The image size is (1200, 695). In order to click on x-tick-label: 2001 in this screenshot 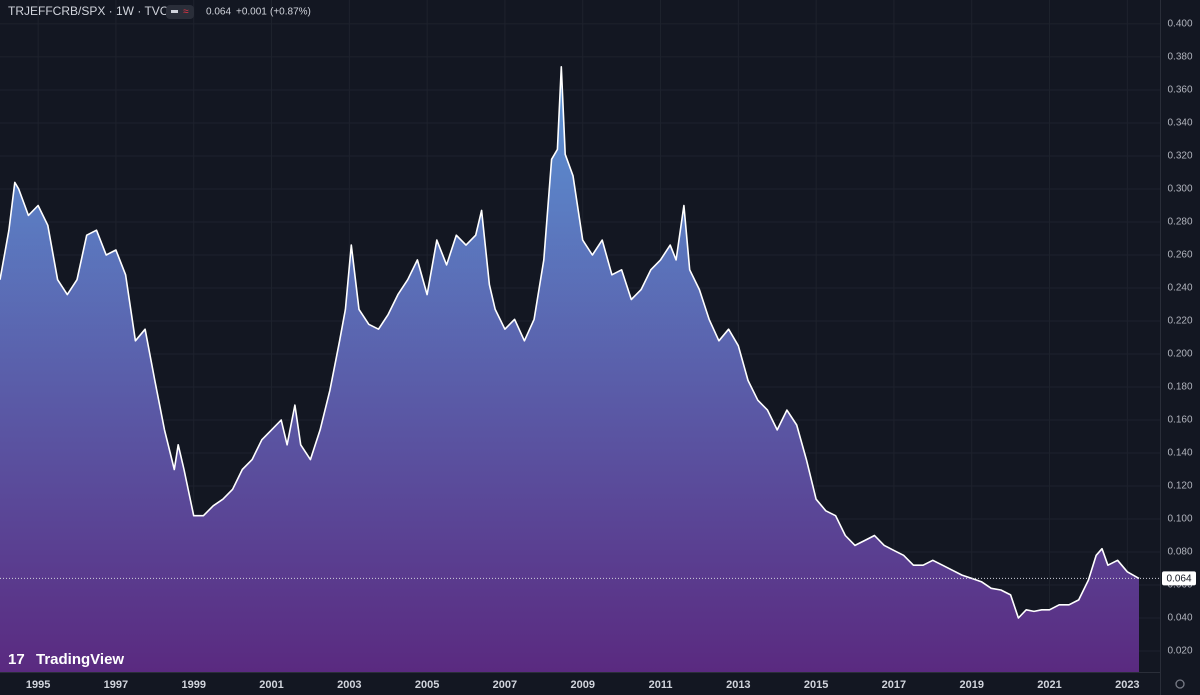, I will do `click(271, 685)`.